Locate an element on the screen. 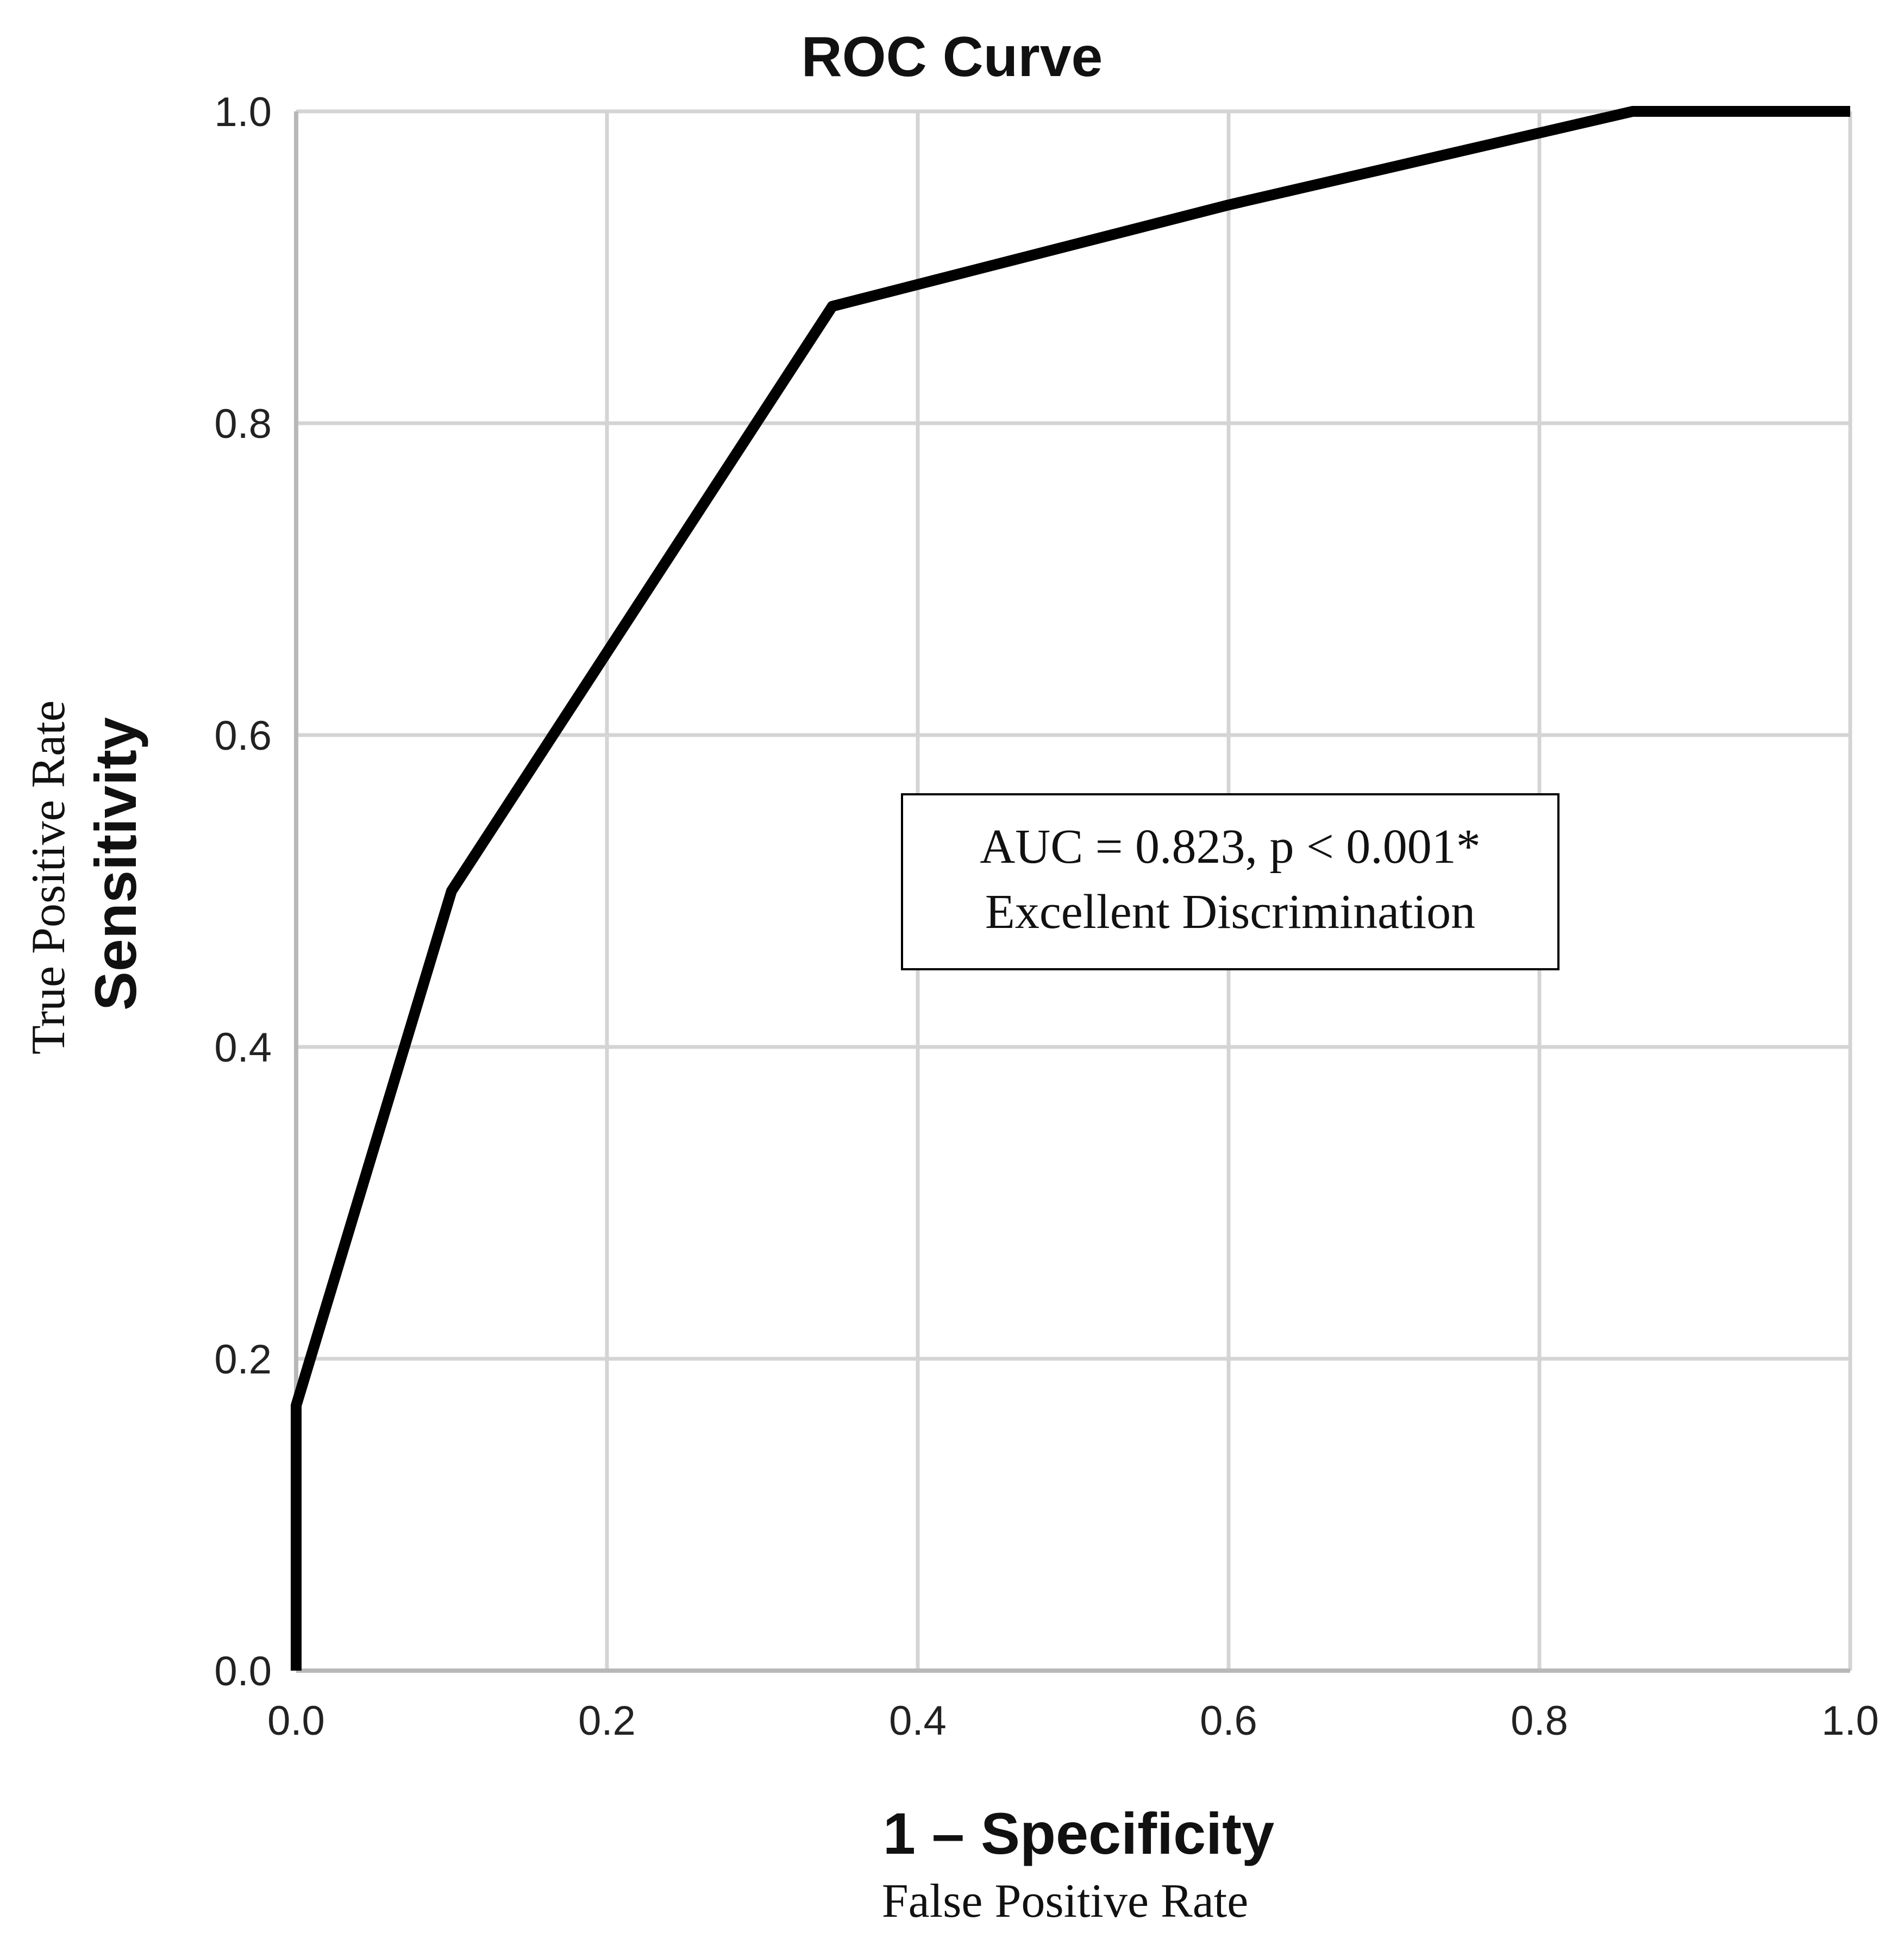 The width and height of the screenshot is (1904, 1945). y-tick-label: 0.6 is located at coordinates (243, 736).